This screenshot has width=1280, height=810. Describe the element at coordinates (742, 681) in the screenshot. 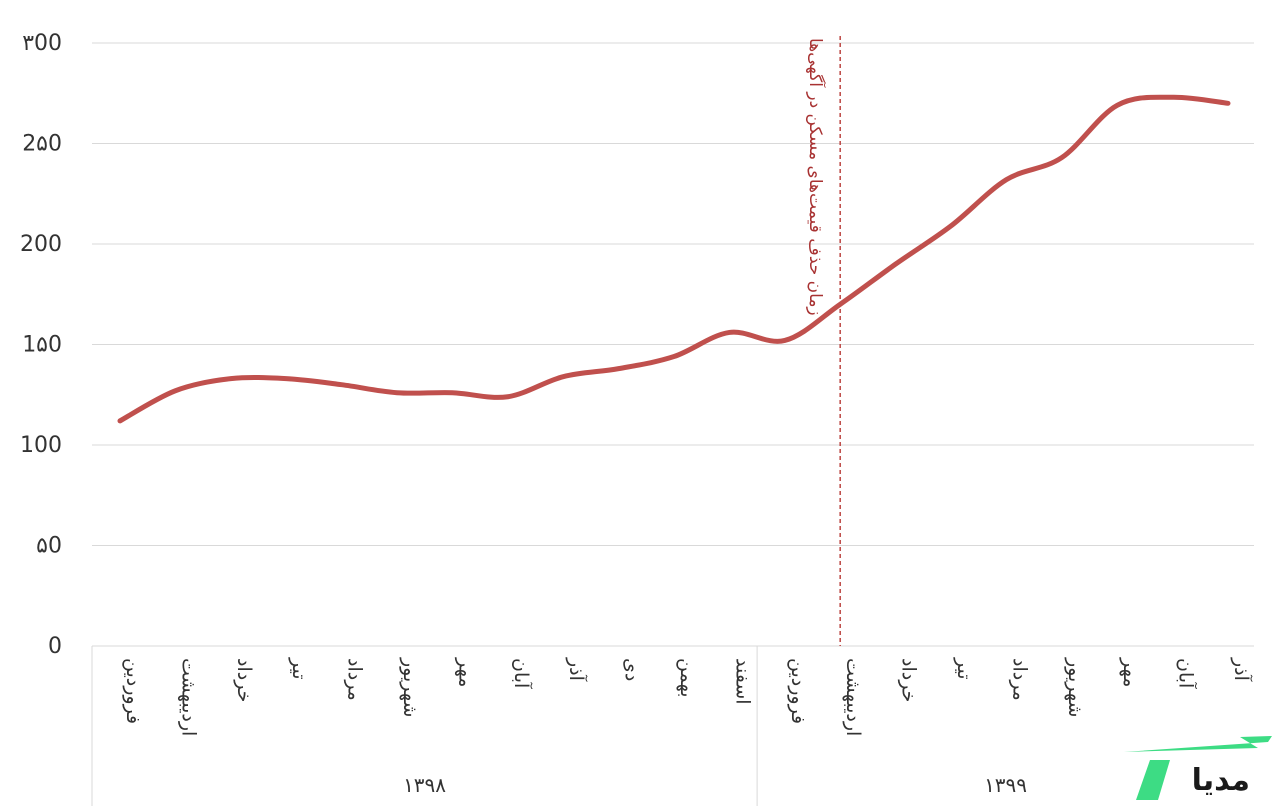

I see `x-tick-label: اسفند` at that location.